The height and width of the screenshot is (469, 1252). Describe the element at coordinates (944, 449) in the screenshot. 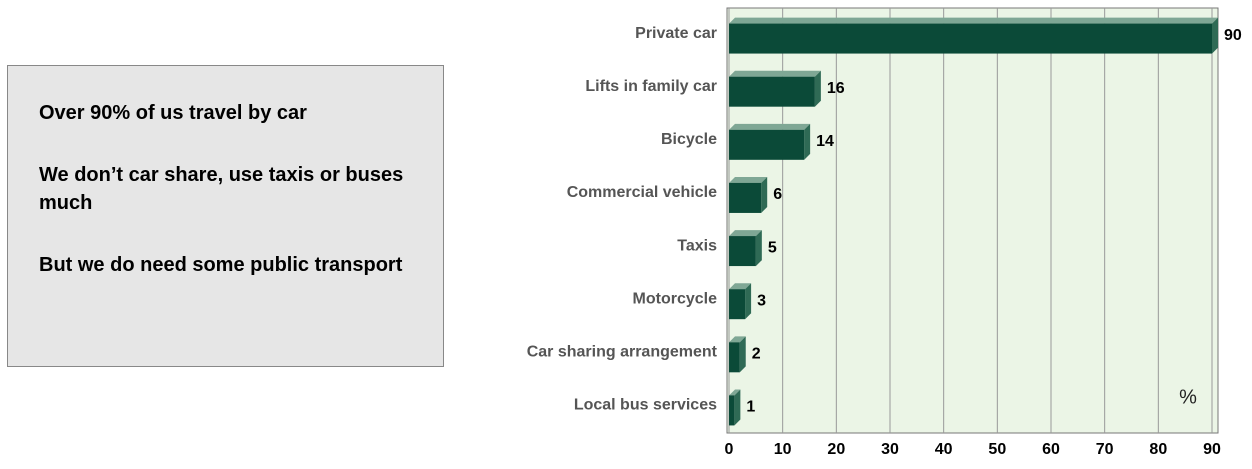

I see `x-tick-label: 40` at that location.